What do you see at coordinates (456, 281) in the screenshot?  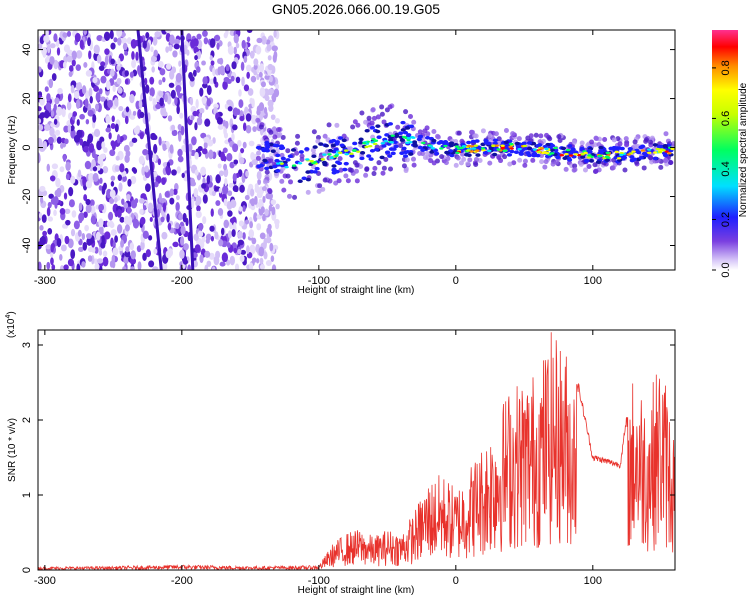 I see `spectrogram-x-tick-label: 0` at bounding box center [456, 281].